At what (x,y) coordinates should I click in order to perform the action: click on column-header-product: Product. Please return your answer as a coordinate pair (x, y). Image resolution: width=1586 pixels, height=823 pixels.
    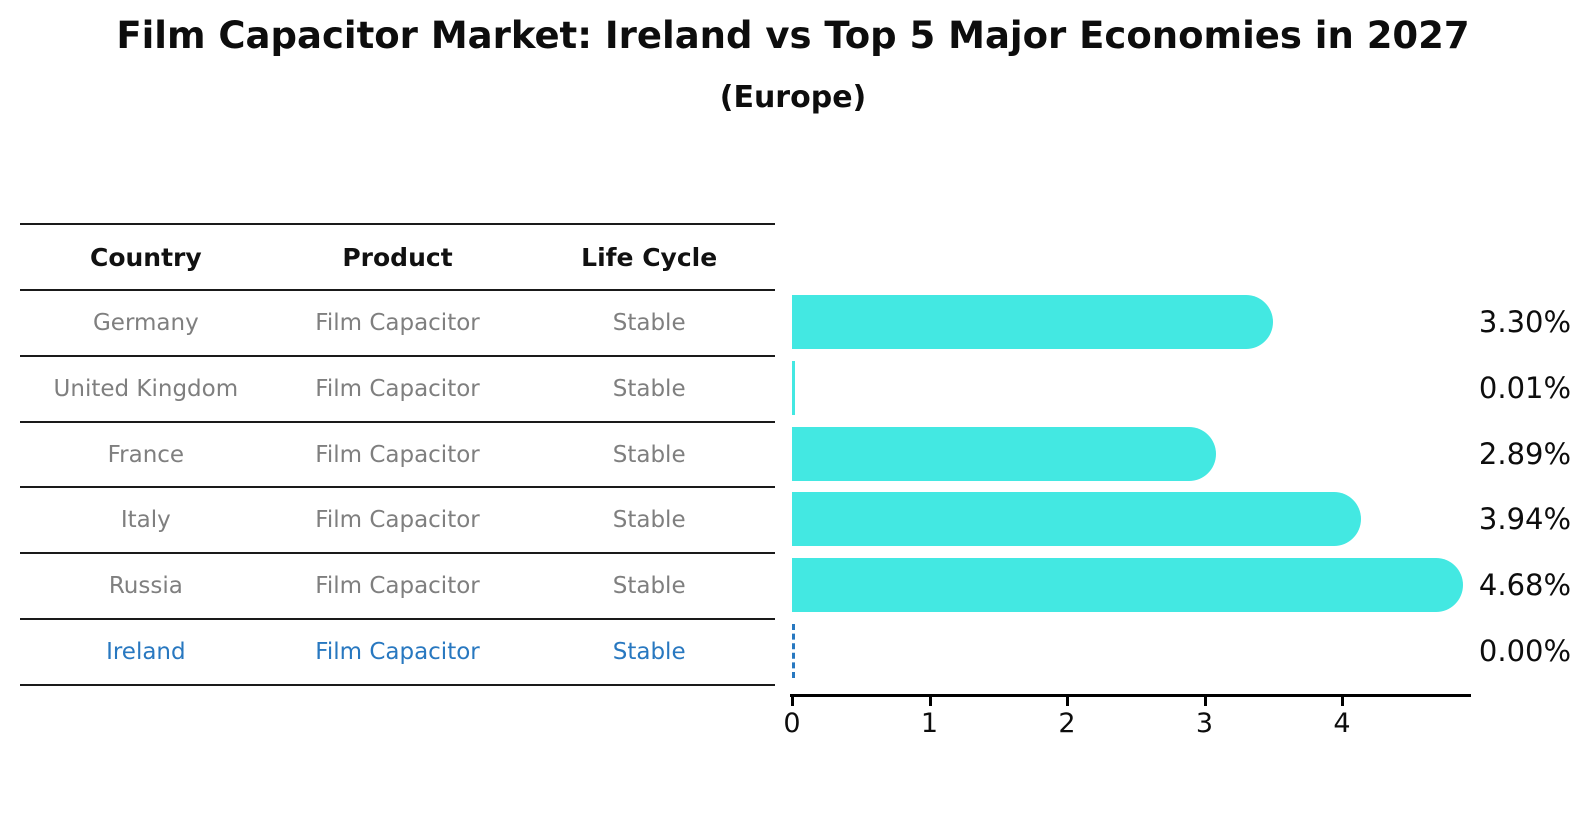
    Looking at the image, I should click on (397, 257).